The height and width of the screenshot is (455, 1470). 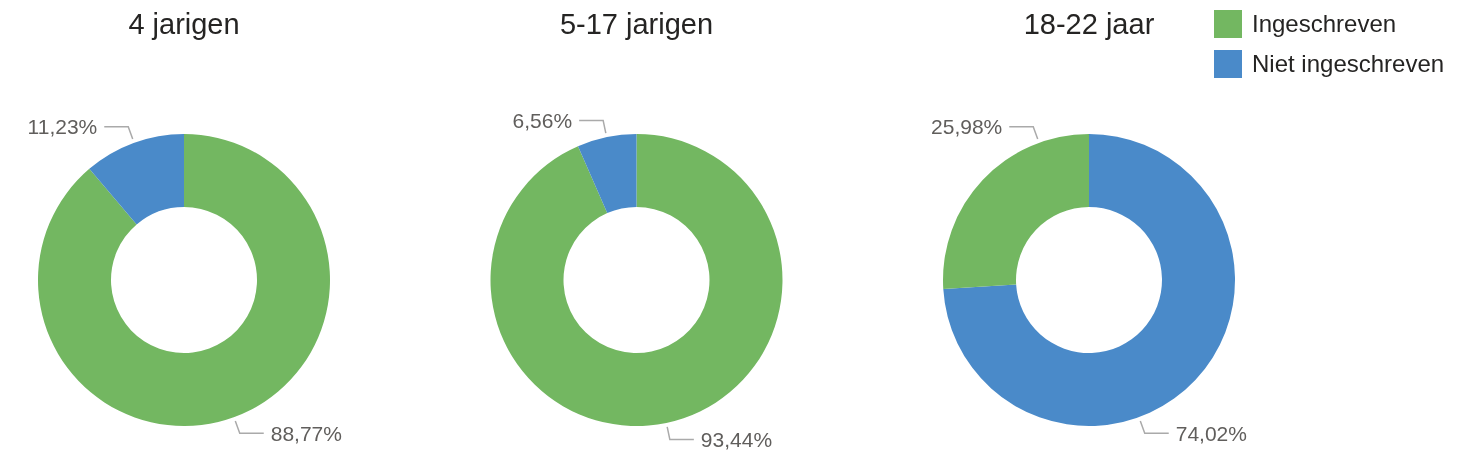 What do you see at coordinates (636, 24) in the screenshot?
I see `chart-title: 5-17 jarigen` at bounding box center [636, 24].